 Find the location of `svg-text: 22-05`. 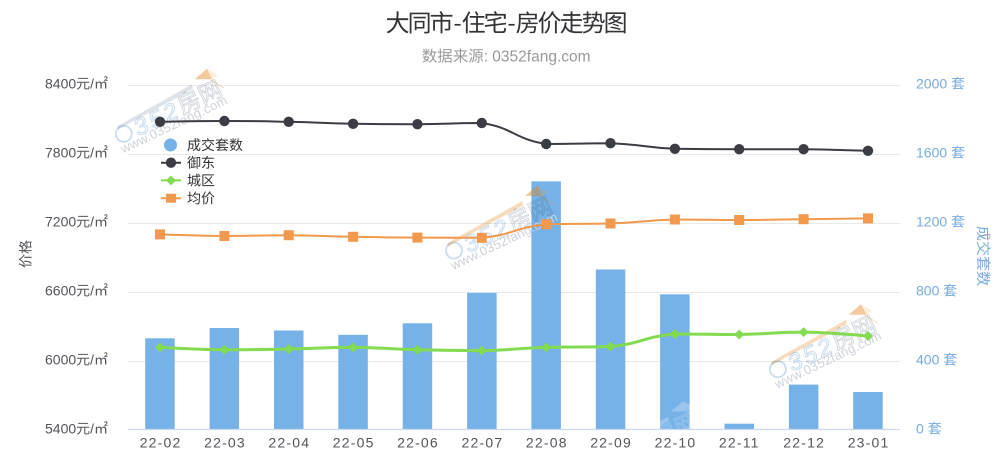

svg-text: 22-05 is located at coordinates (354, 443).